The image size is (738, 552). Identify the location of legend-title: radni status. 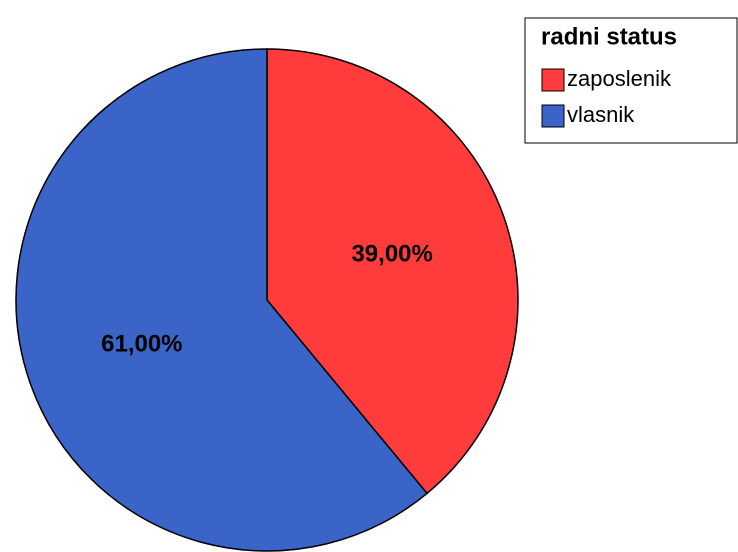
(609, 36).